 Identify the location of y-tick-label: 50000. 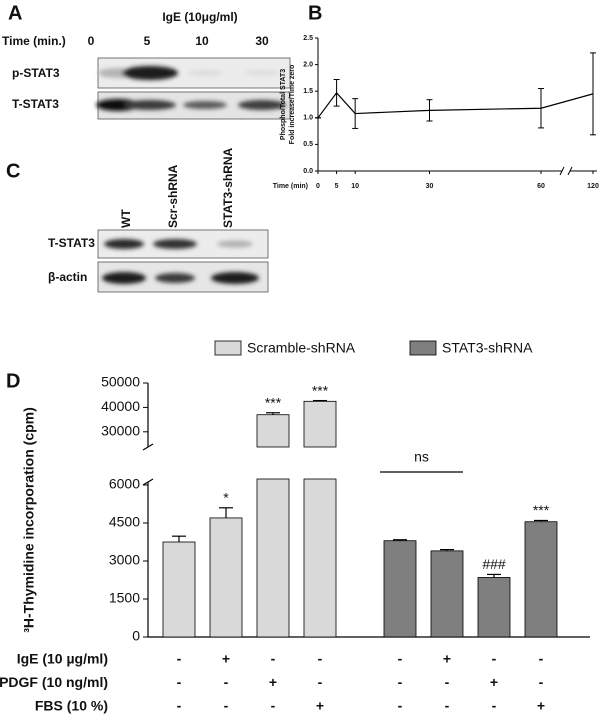
(120, 382).